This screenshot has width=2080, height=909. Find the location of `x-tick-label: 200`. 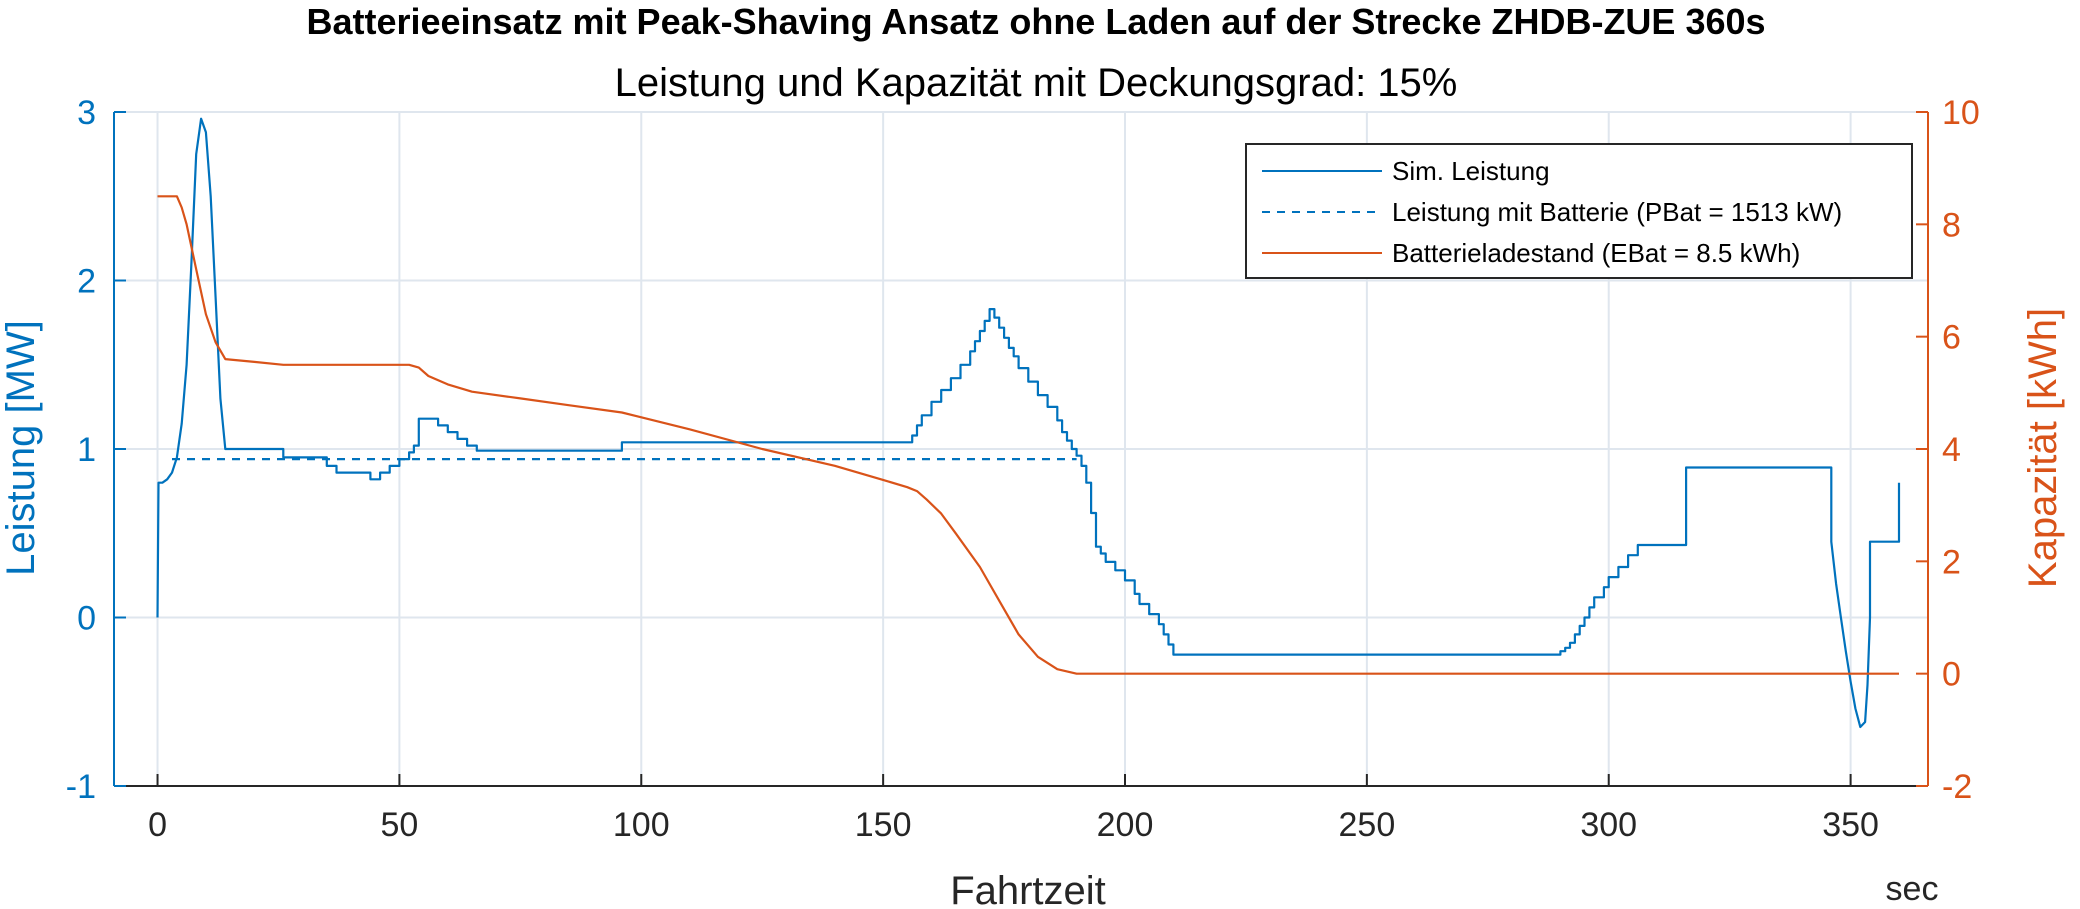

x-tick-label: 200 is located at coordinates (1125, 825).